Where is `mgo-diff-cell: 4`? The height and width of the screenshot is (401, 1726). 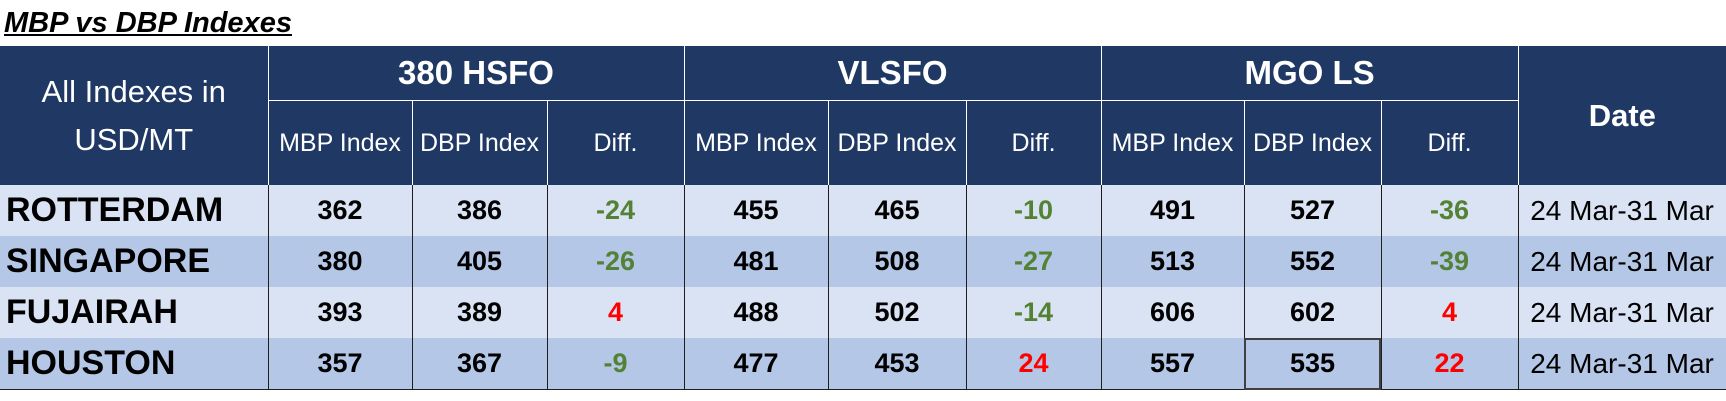
mgo-diff-cell: 4 is located at coordinates (1450, 312).